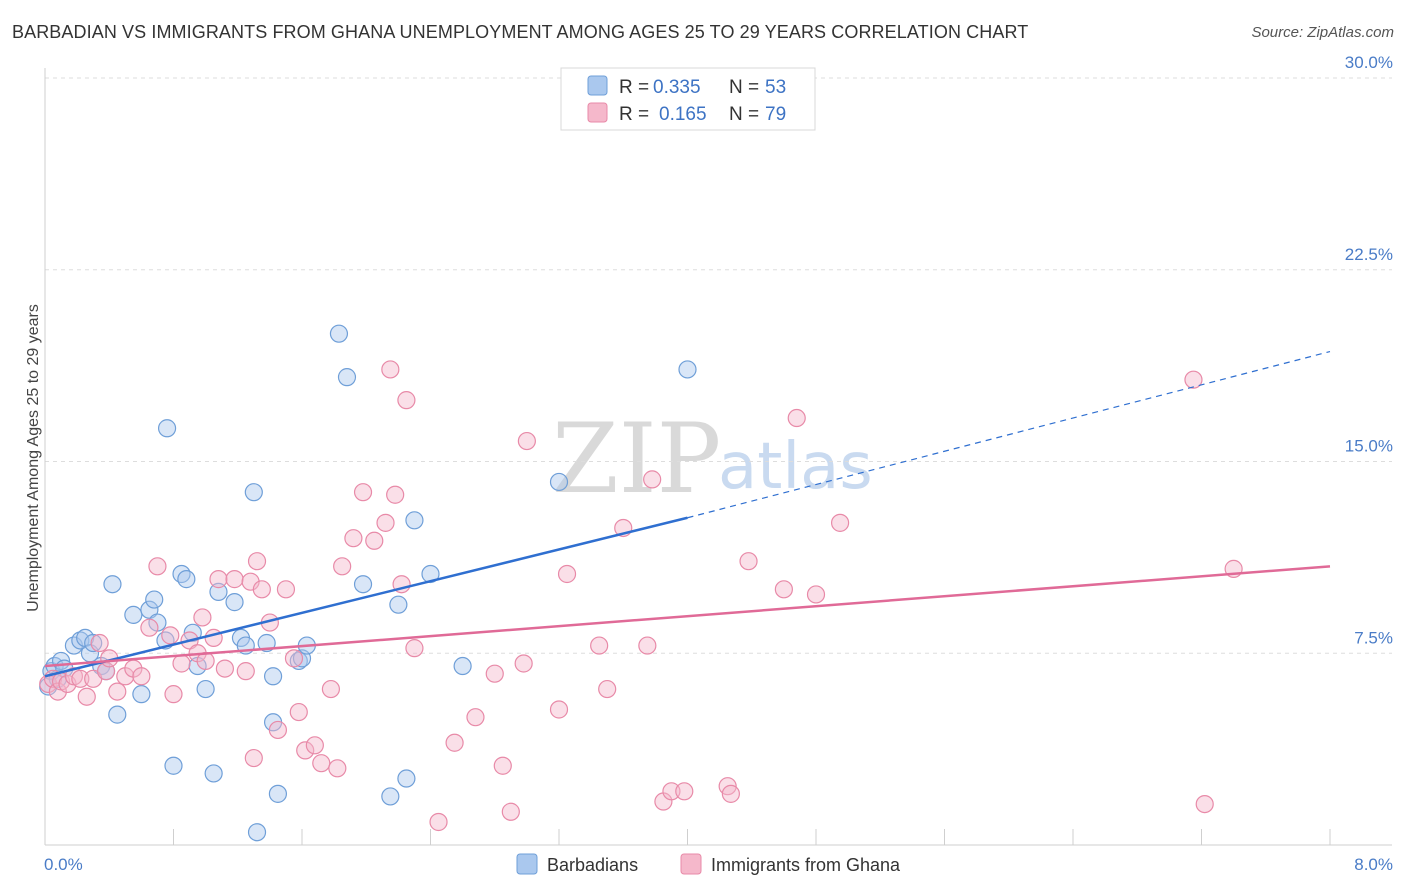  I want to click on legend-r-label-1: R =, so click(634, 87).